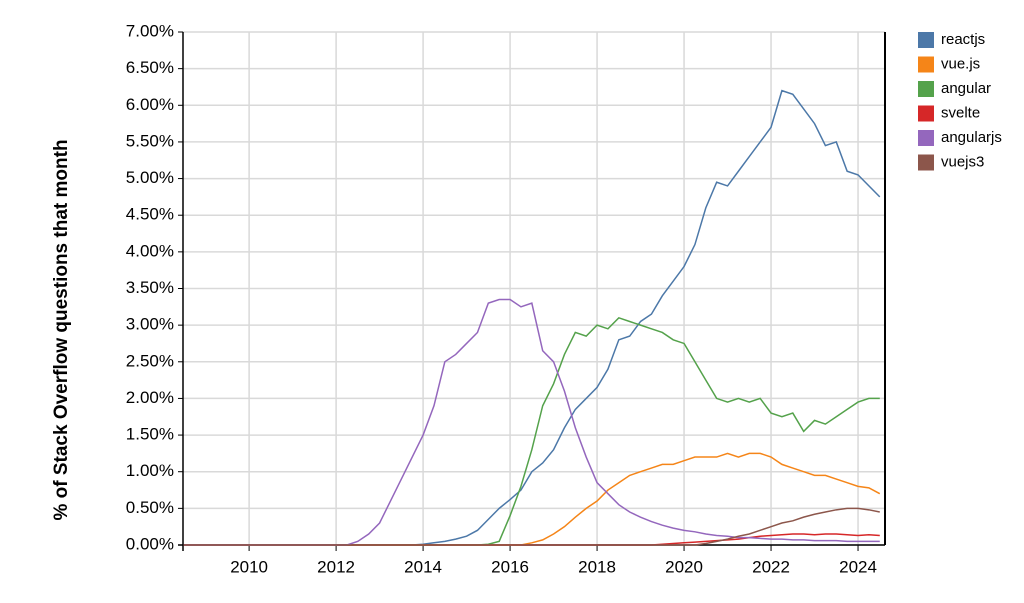 The width and height of the screenshot is (1024, 603). What do you see at coordinates (150, 67) in the screenshot?
I see `y-tick-label: 6.50%` at bounding box center [150, 67].